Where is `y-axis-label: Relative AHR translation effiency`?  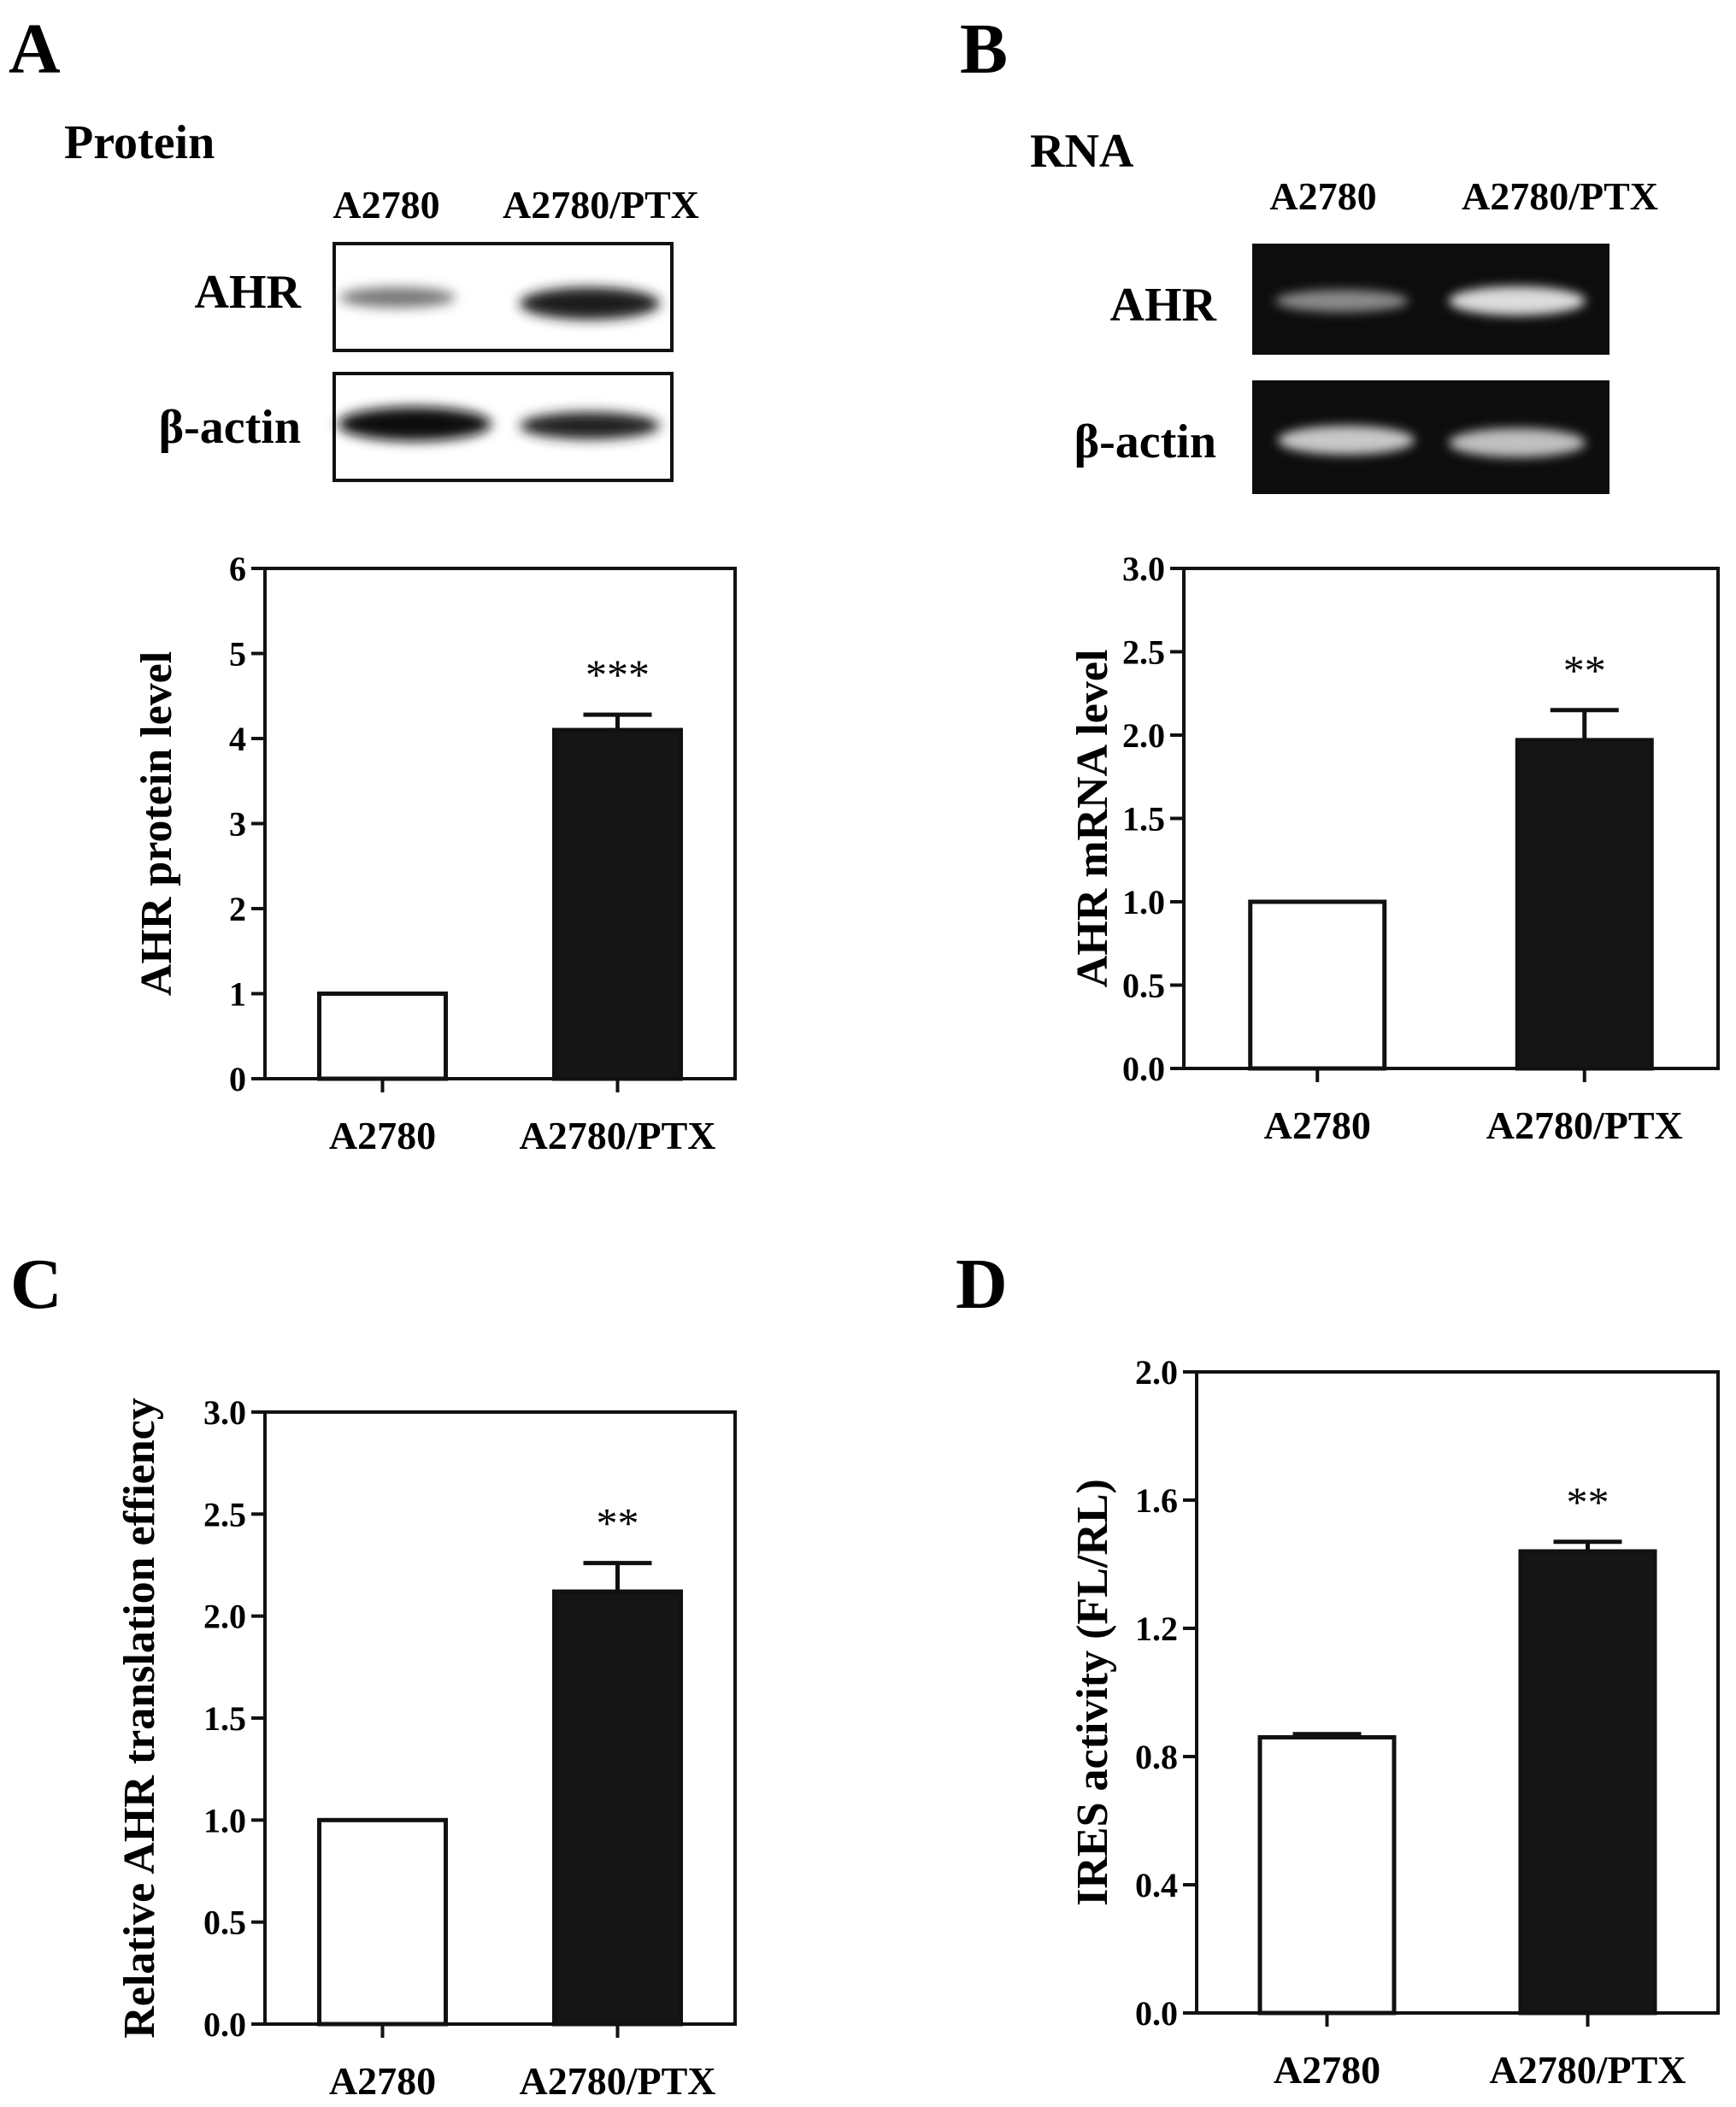
y-axis-label: Relative AHR translation effiency is located at coordinates (139, 1718).